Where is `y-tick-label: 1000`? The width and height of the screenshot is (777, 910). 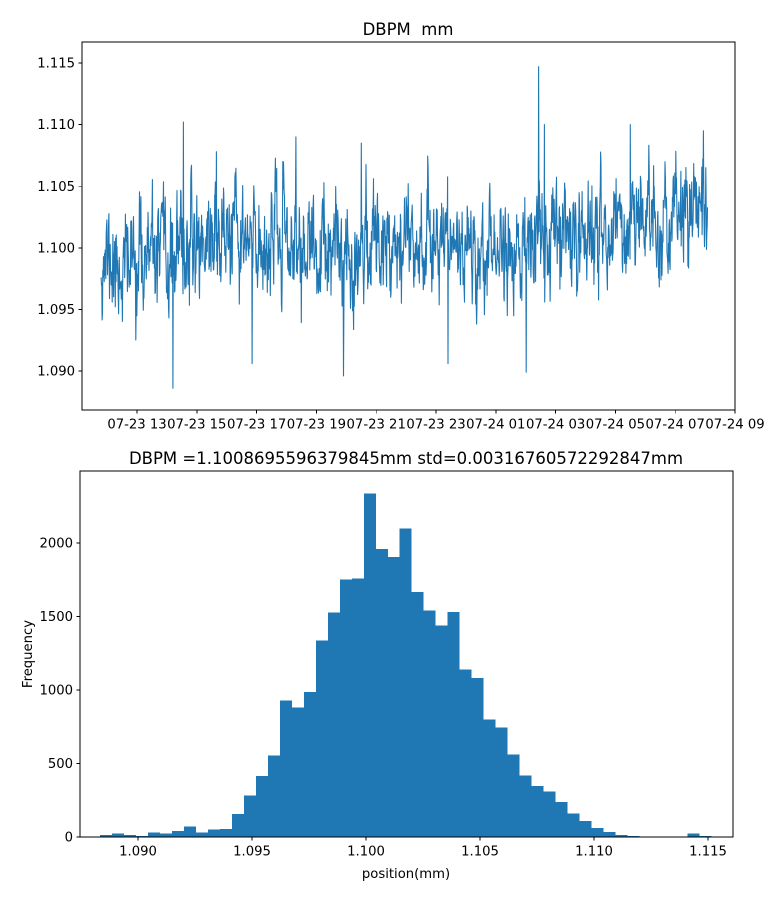
y-tick-label: 1000 is located at coordinates (56, 691).